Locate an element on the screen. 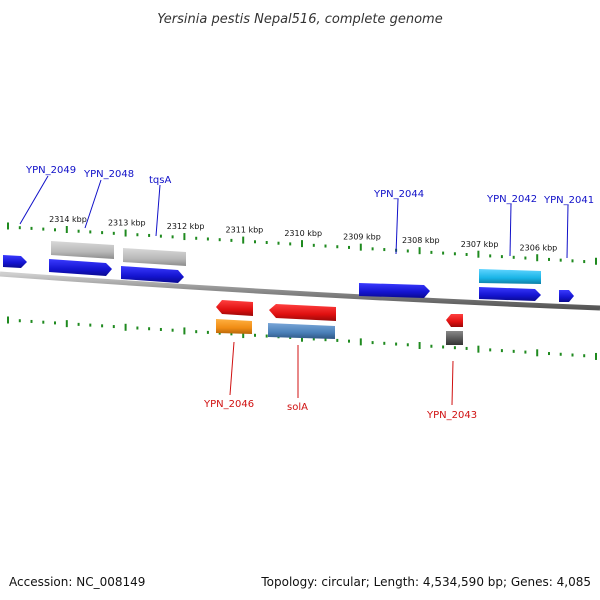 This screenshot has width=600, height=600. scale-label: 2307 kbp is located at coordinates (480, 244).